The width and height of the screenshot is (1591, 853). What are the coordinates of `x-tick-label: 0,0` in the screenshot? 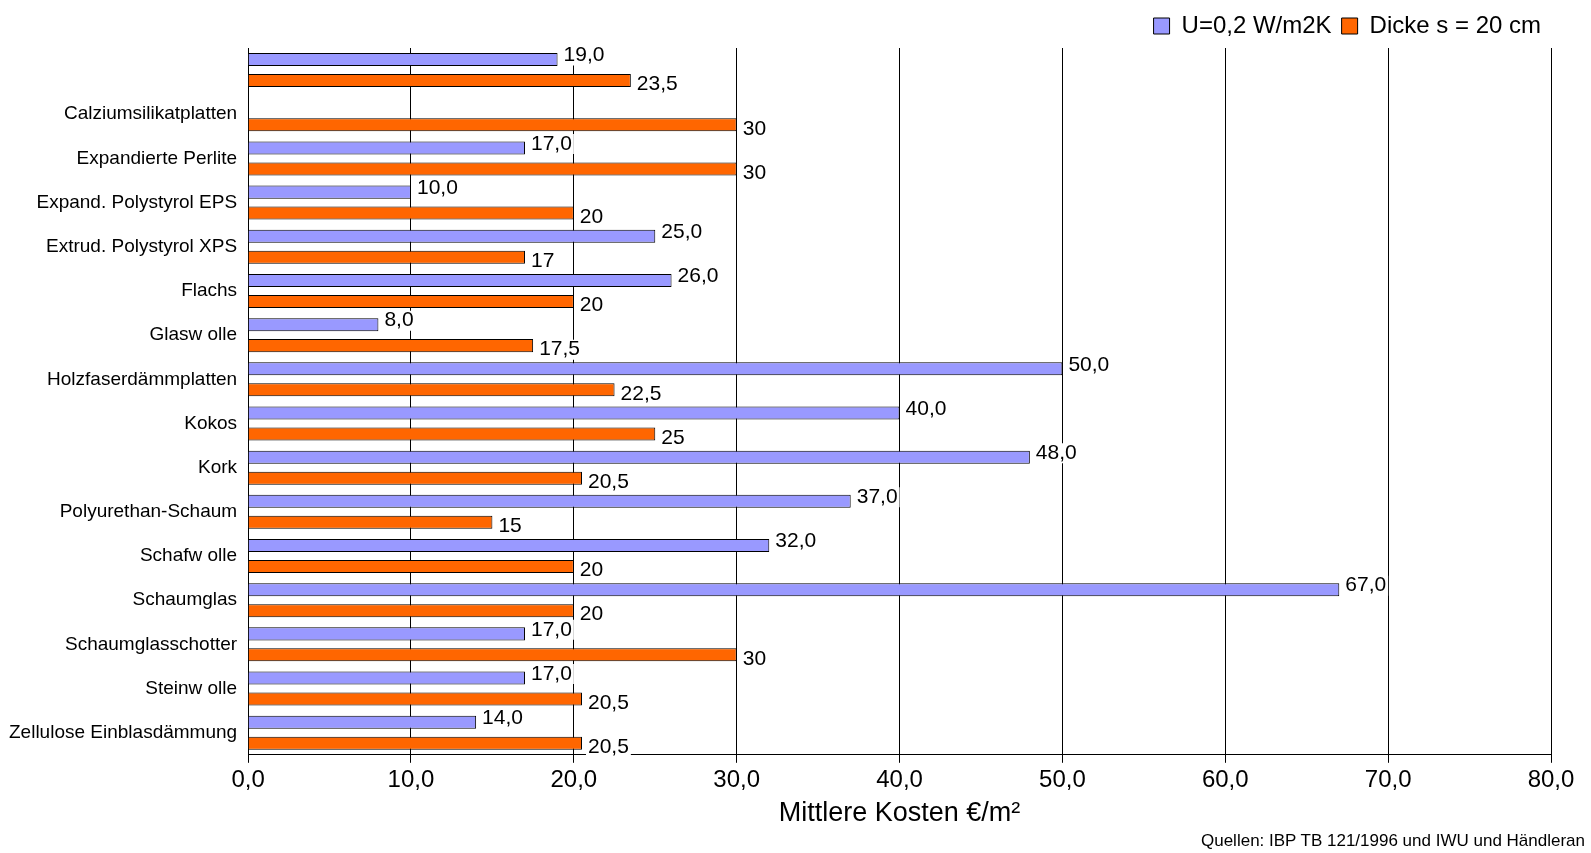 It's located at (248, 778).